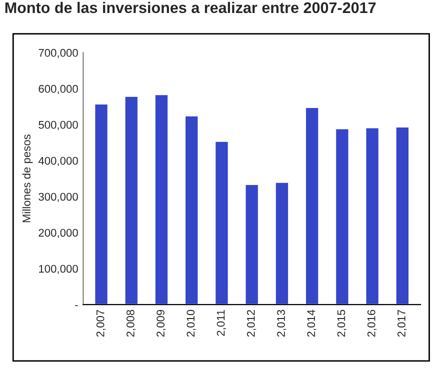 The width and height of the screenshot is (438, 376). What do you see at coordinates (58, 53) in the screenshot?
I see `y-tick-label: 700,000` at bounding box center [58, 53].